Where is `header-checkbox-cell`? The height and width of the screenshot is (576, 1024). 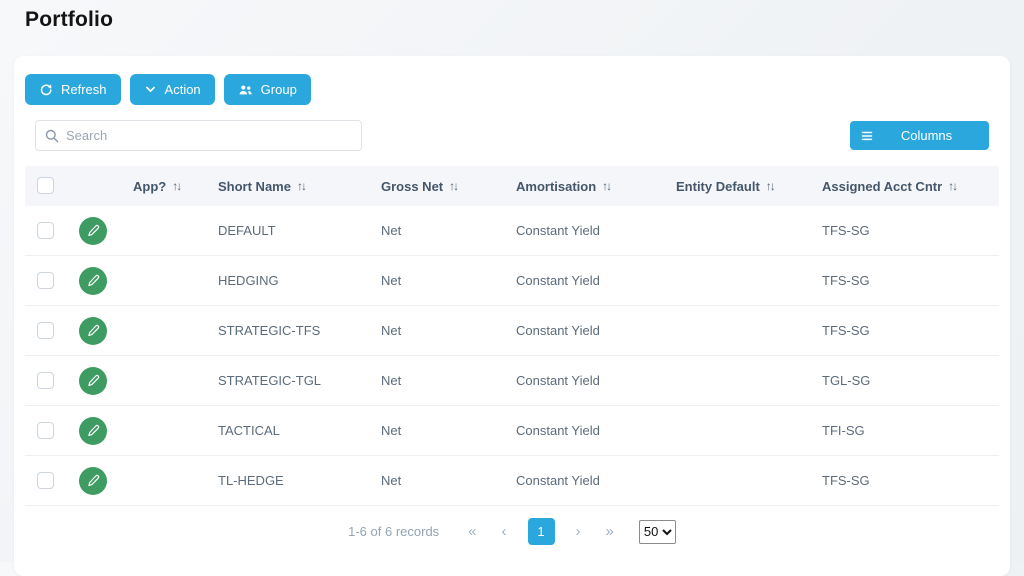
header-checkbox-cell is located at coordinates (45, 186).